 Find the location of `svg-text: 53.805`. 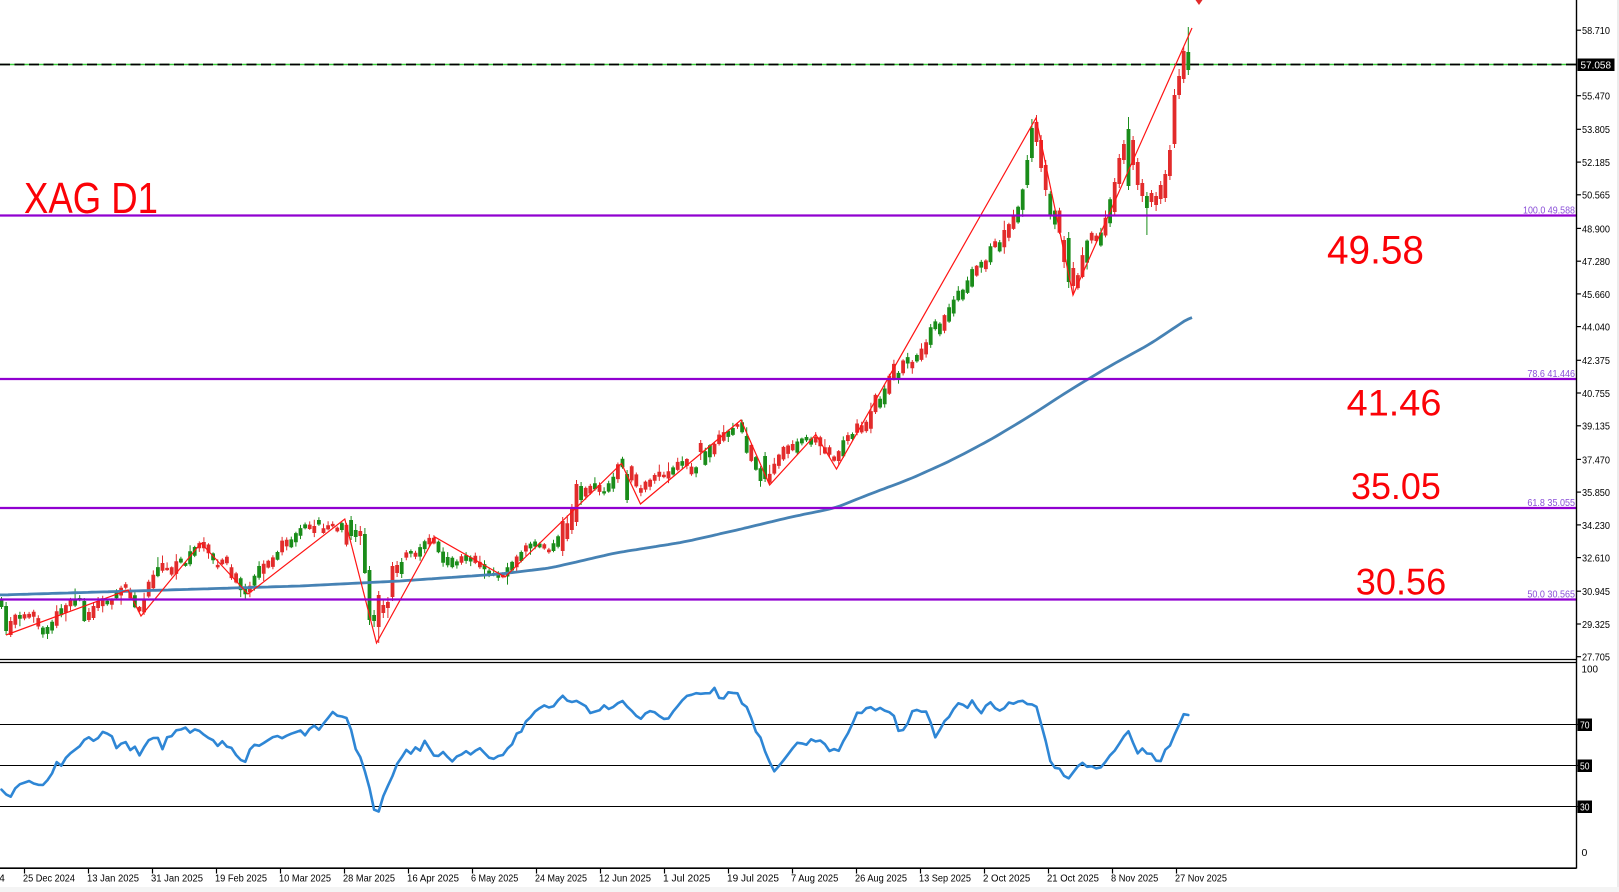

svg-text: 53.805 is located at coordinates (1596, 130).